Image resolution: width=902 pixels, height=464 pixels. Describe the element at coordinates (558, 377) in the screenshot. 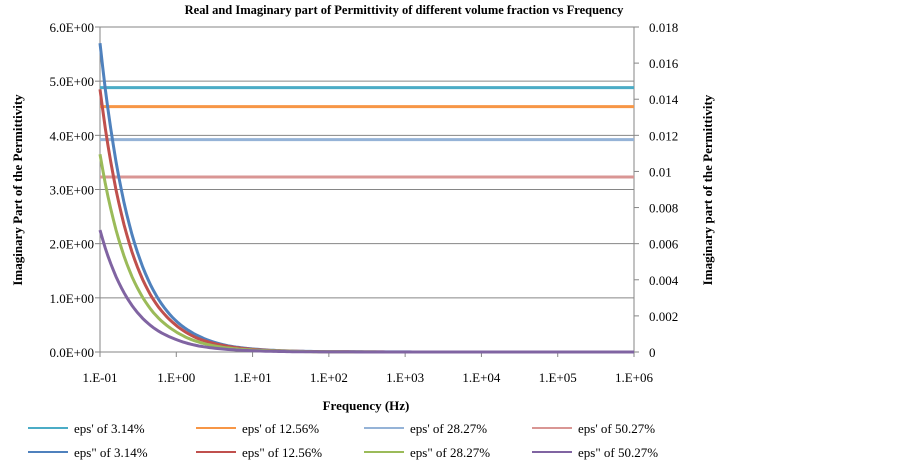

I see `x-tick-label: 1.E+05` at that location.